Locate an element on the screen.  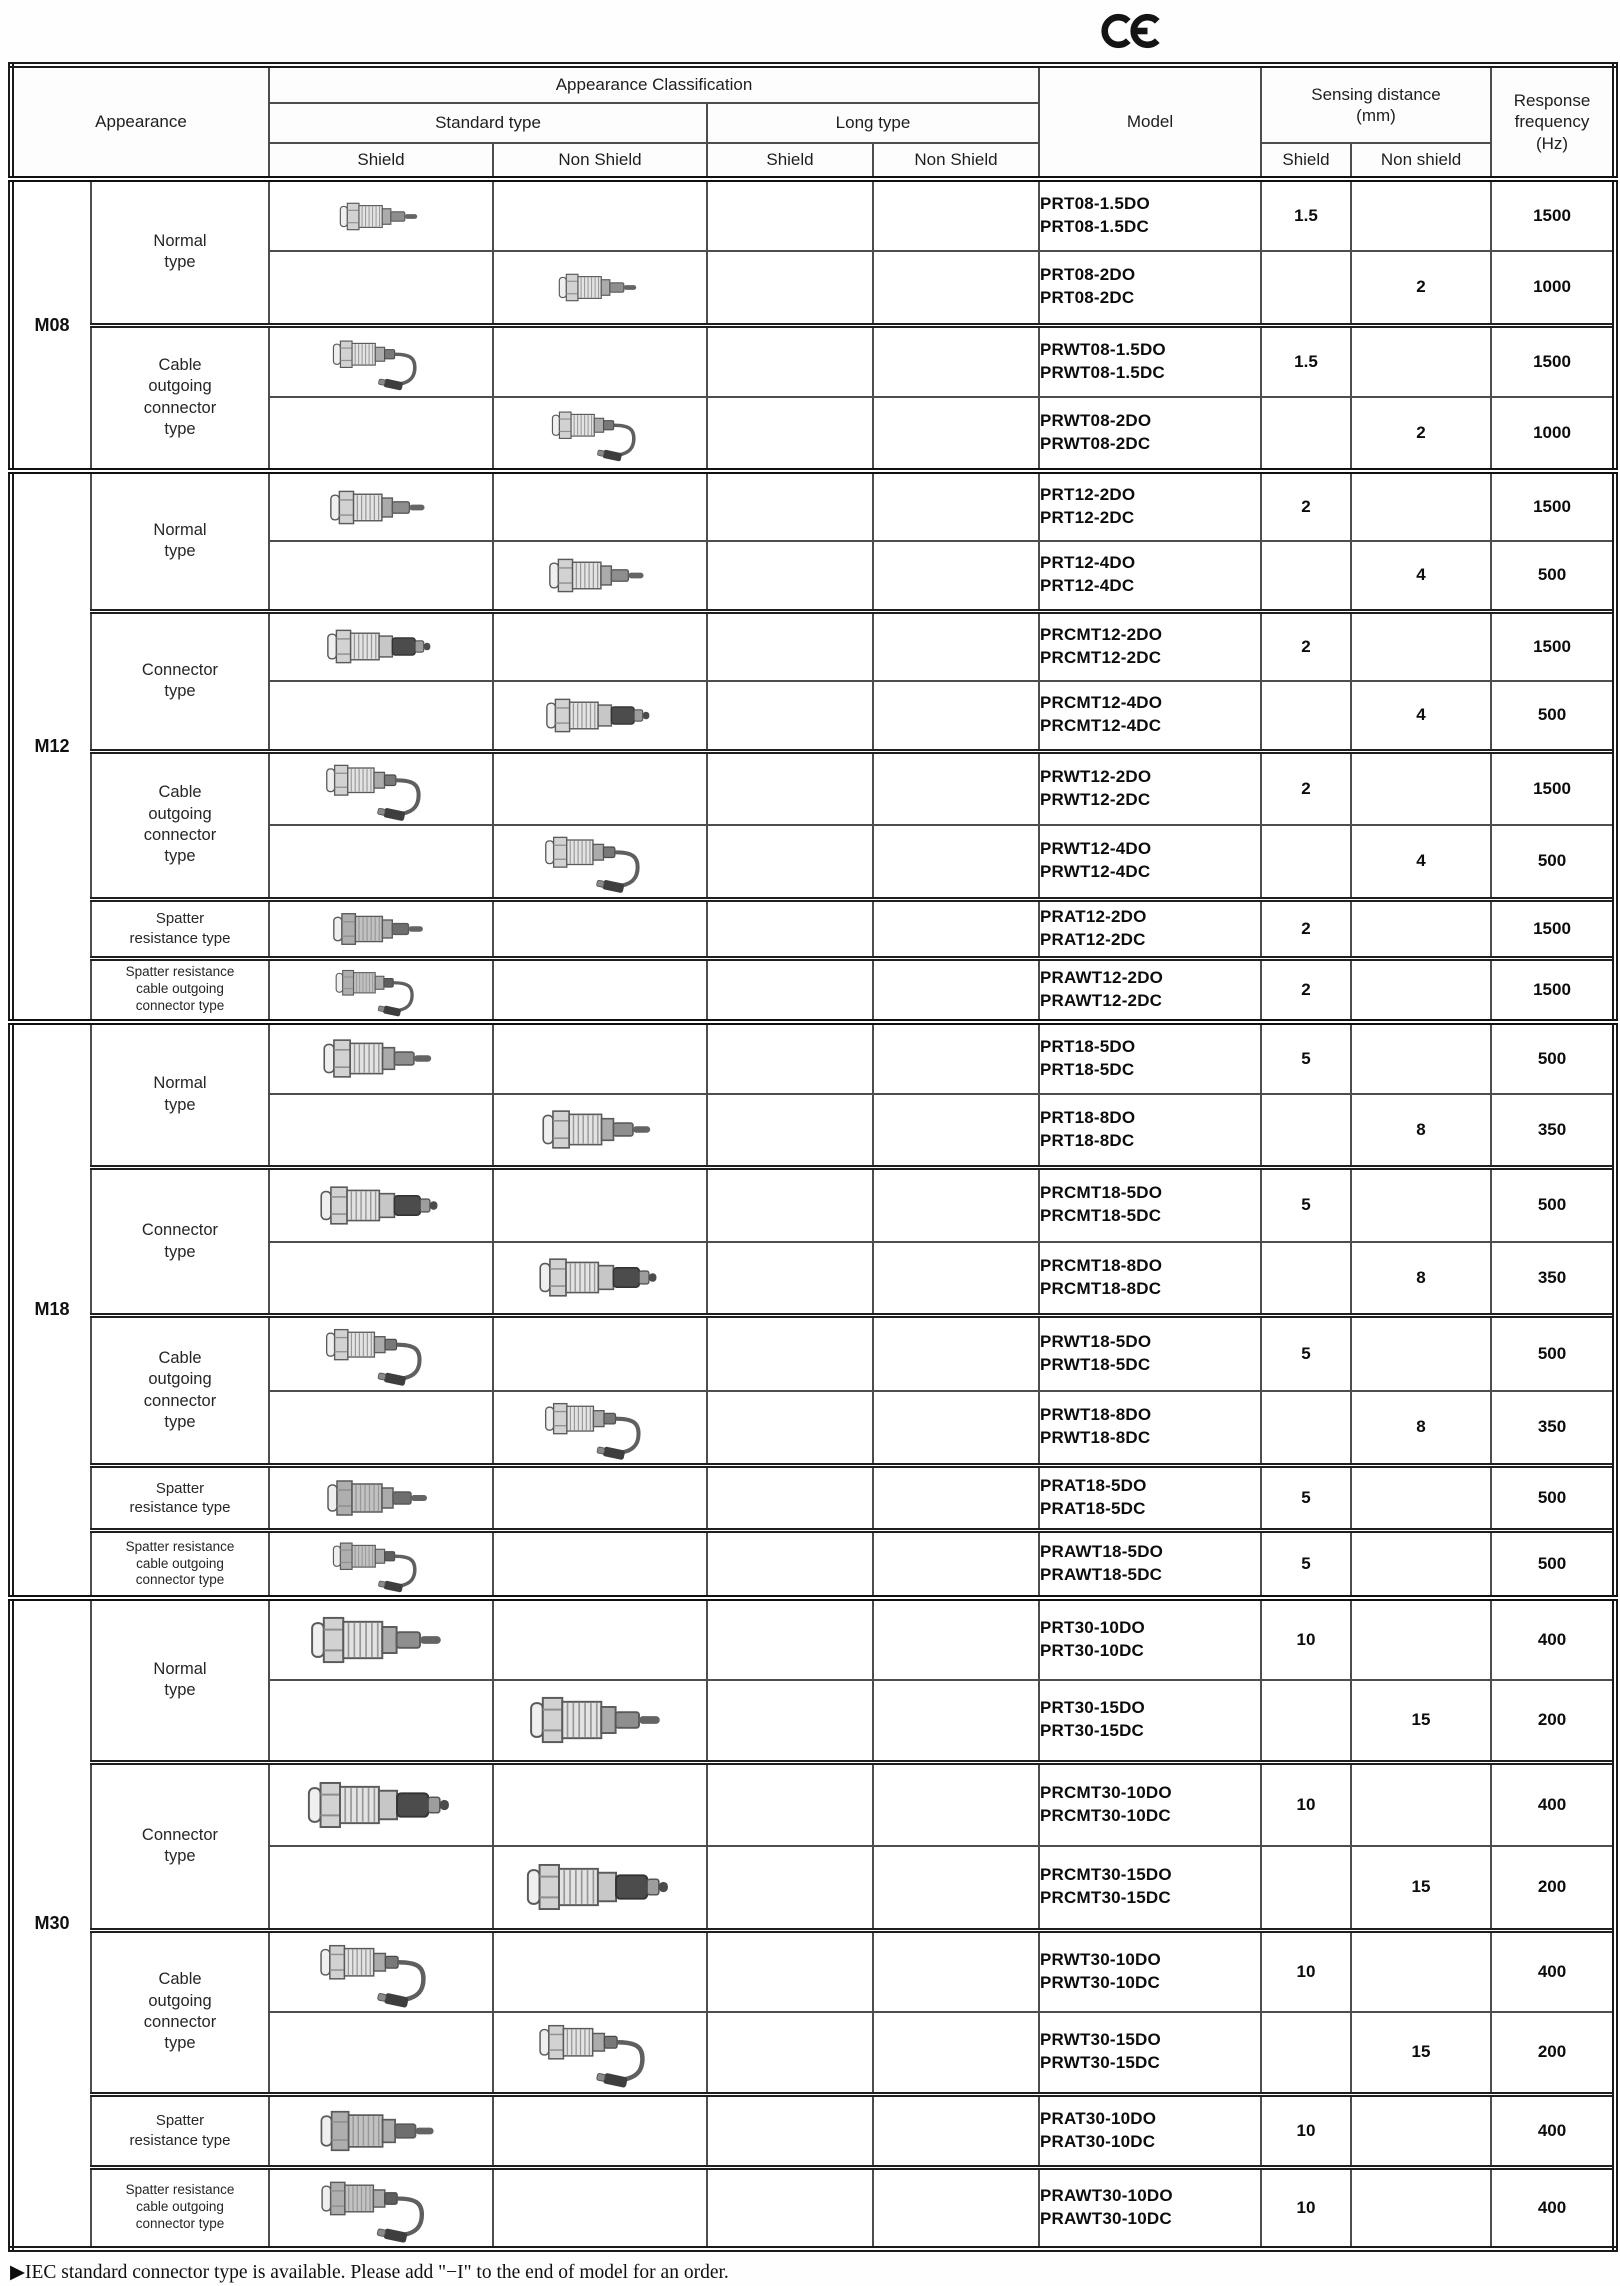
header-response-frequency: Response frequency (Hz) is located at coordinates (1553, 122).